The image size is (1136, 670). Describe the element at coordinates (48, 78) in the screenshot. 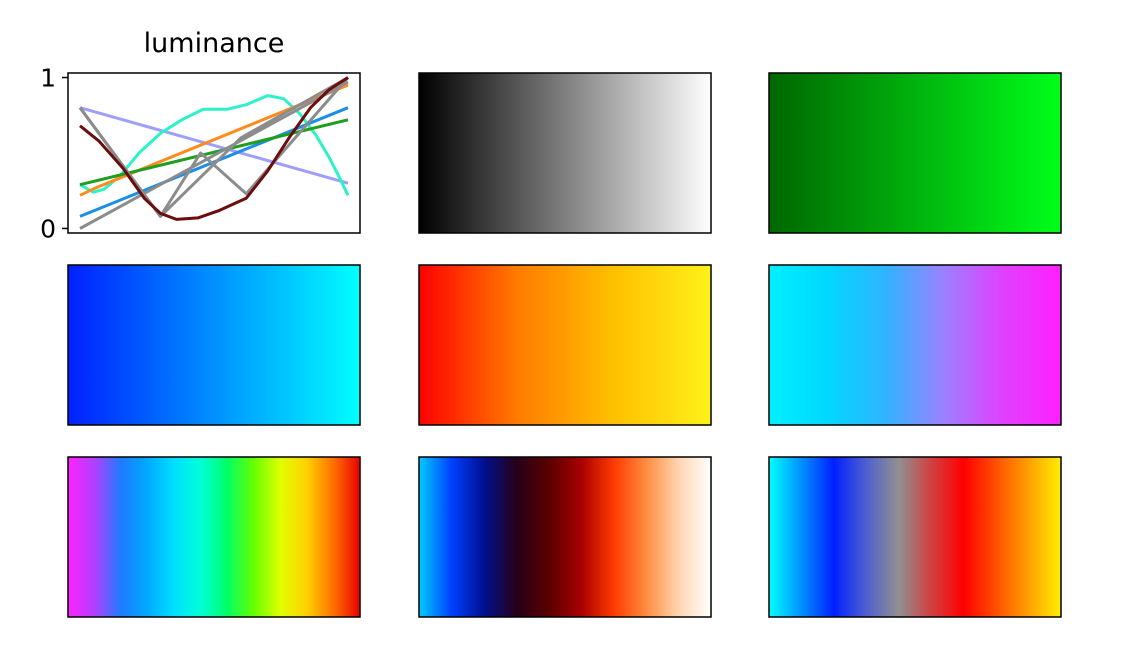

I see `y-tick-label-1: 1` at that location.